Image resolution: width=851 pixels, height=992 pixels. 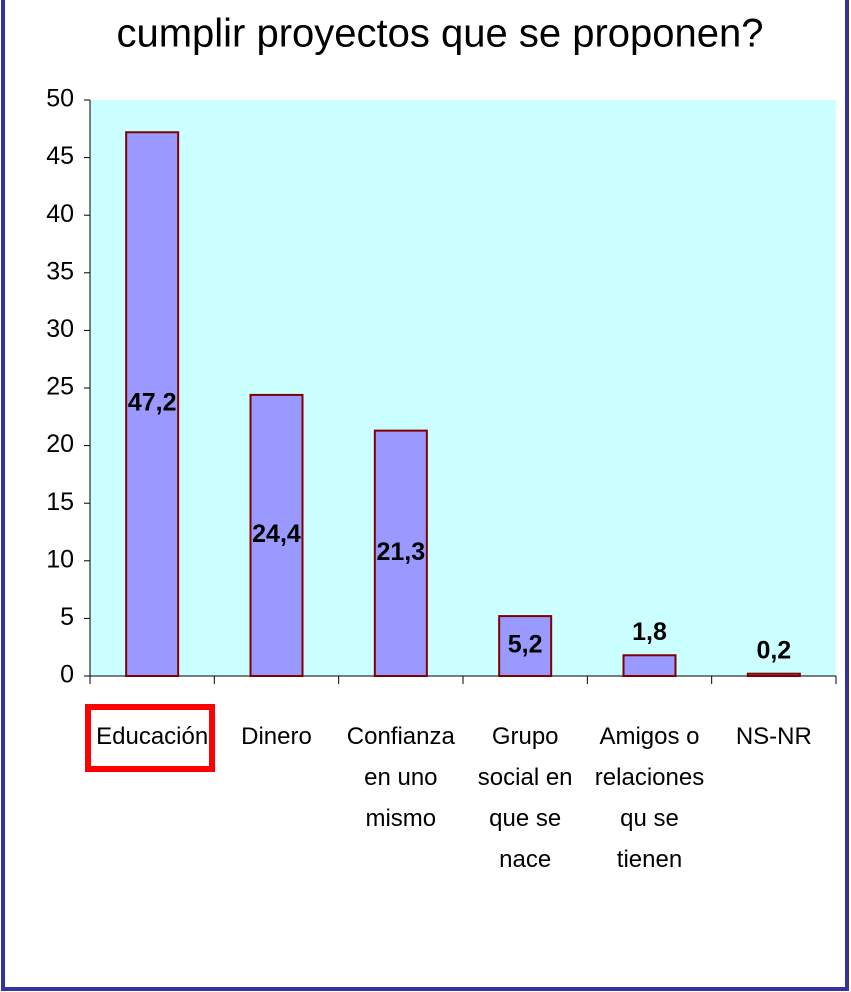 I want to click on value-label: 47,2, so click(x=152, y=403).